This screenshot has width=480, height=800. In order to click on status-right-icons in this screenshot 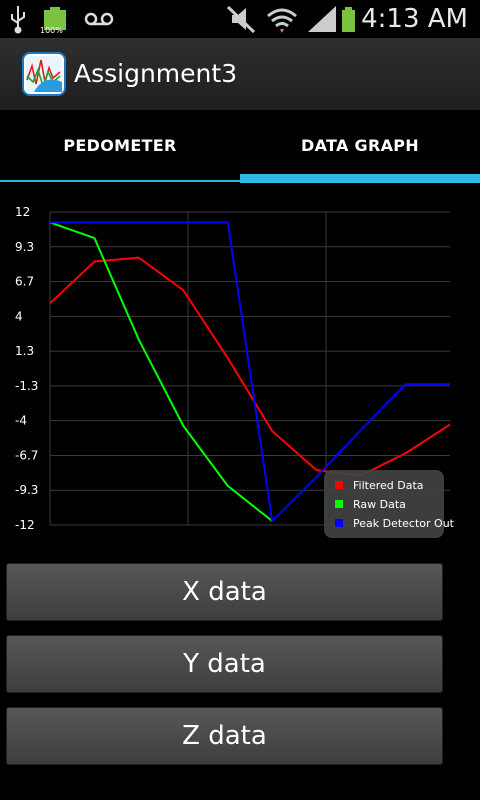, I will do `click(290, 19)`.